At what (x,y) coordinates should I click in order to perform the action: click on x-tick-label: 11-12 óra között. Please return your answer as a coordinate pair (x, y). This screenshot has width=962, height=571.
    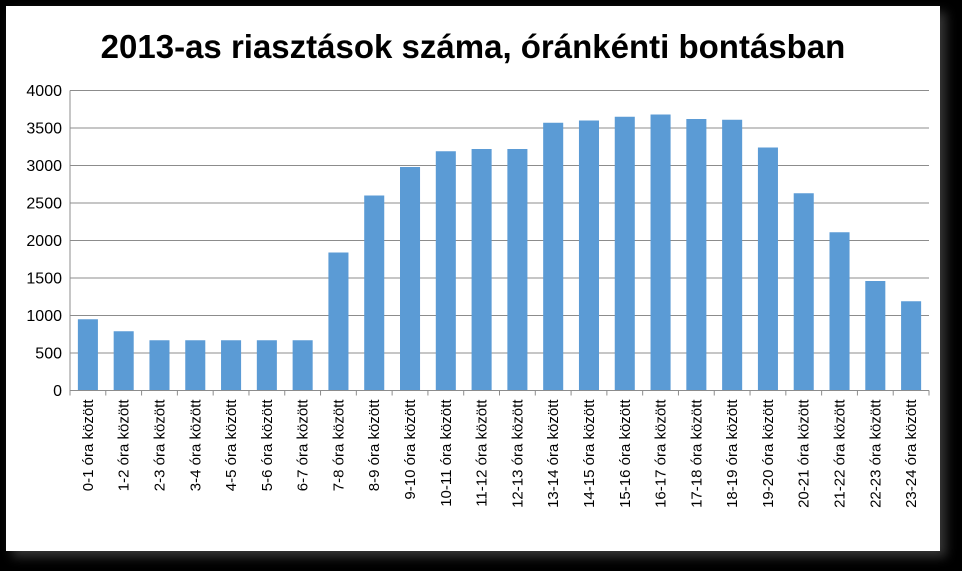
    Looking at the image, I should click on (482, 453).